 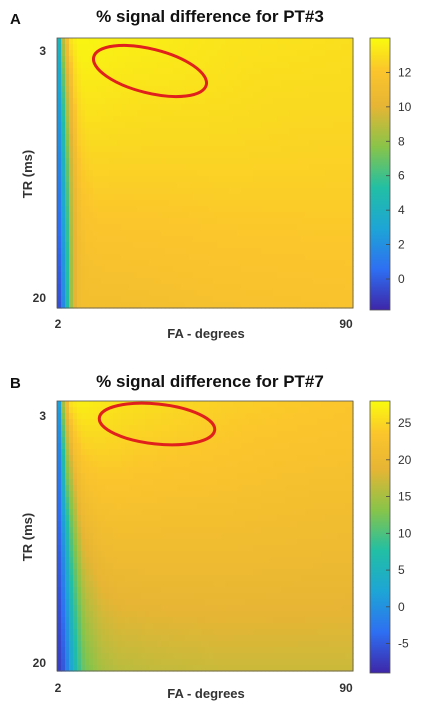 What do you see at coordinates (346, 324) in the screenshot?
I see `panel-a-xtick-90: 90` at bounding box center [346, 324].